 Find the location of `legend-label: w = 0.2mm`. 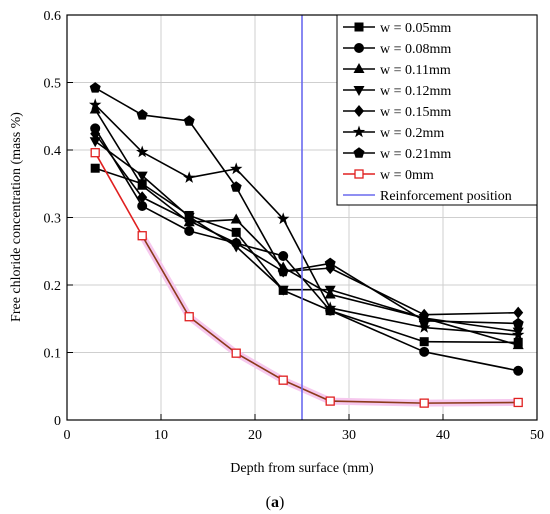

legend-label: w = 0.2mm is located at coordinates (412, 133).